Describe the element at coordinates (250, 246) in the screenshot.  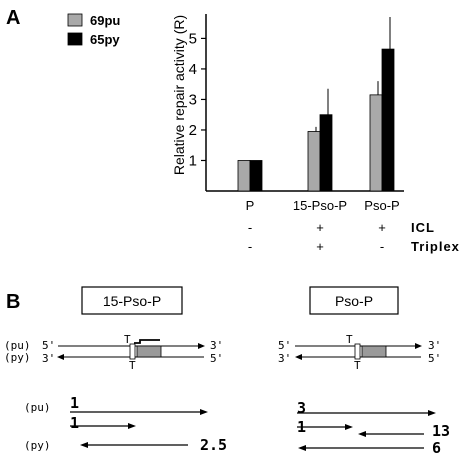
I see `condition-Triplex-0: -` at that location.